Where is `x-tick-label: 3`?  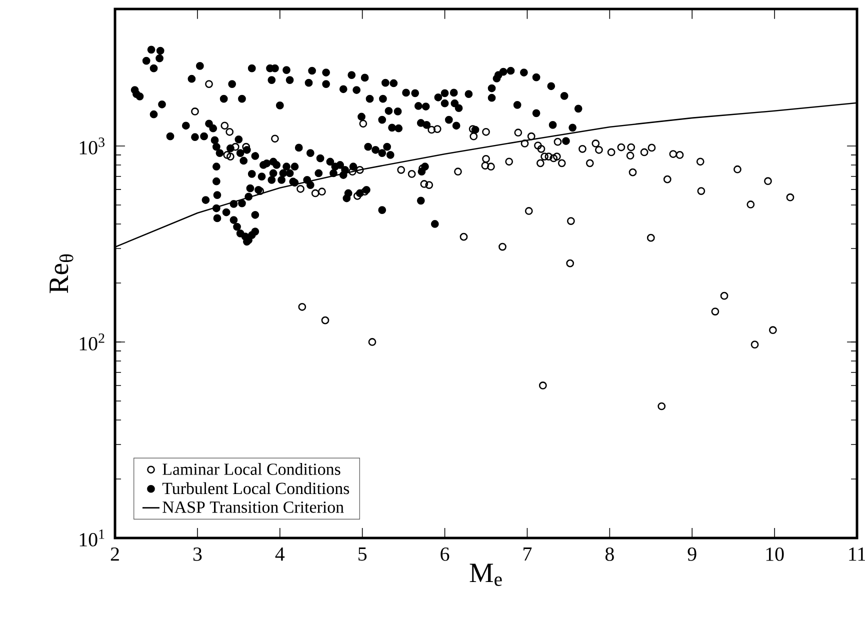
x-tick-label: 3 is located at coordinates (197, 554).